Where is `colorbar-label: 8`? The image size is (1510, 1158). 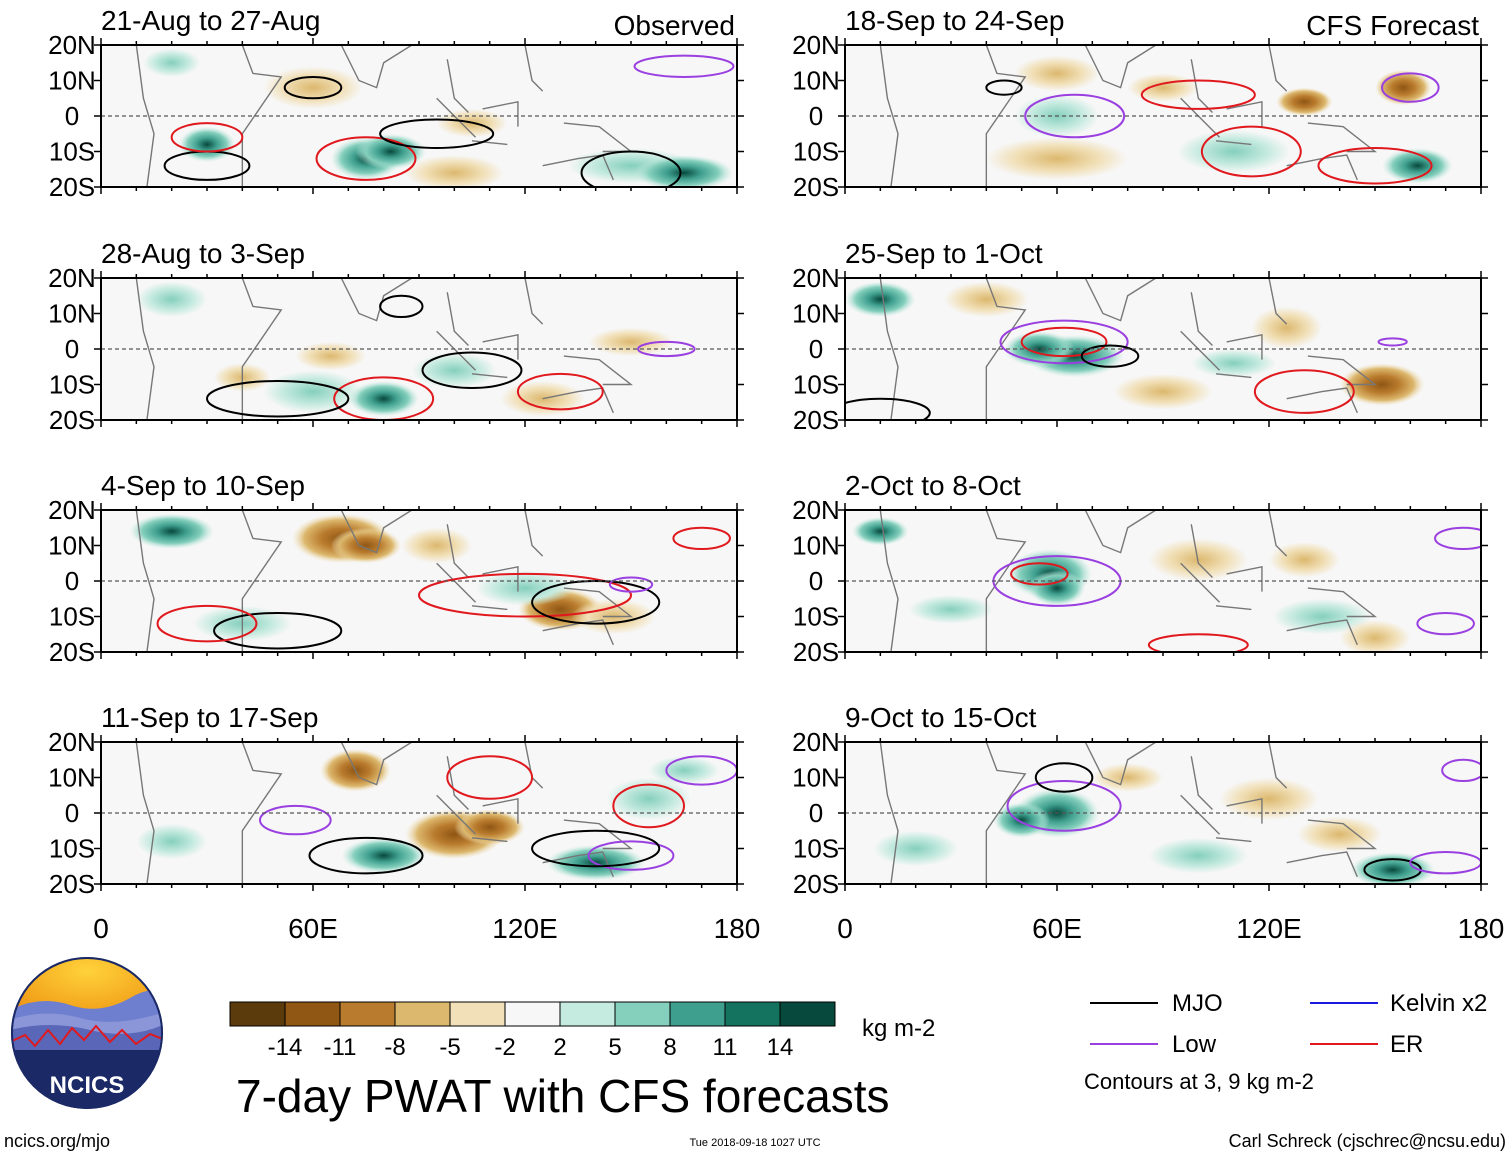
colorbar-label: 8 is located at coordinates (669, 1047).